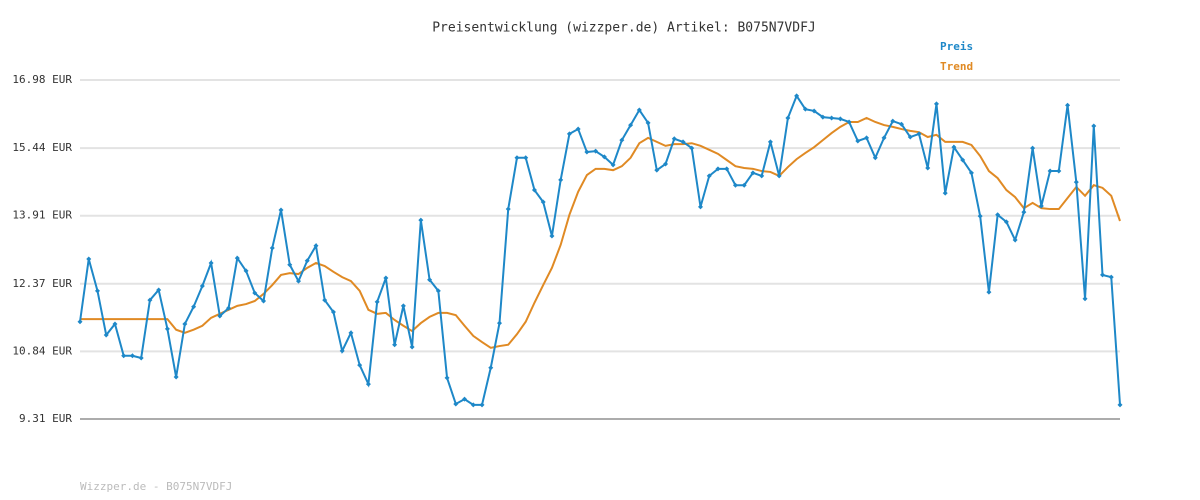 Image resolution: width=1200 pixels, height=500 pixels. I want to click on y-tick-label: 10.84 EUR, so click(42, 350).